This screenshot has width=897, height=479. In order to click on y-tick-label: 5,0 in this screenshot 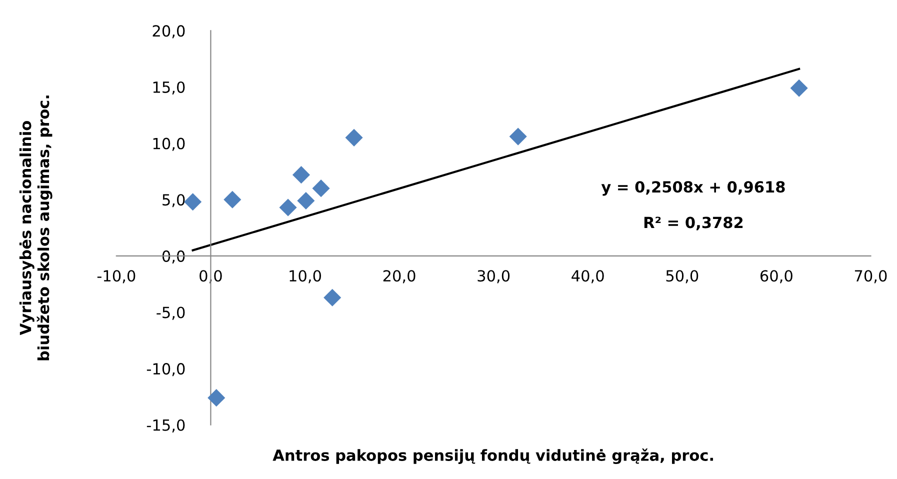, I will do `click(173, 201)`.